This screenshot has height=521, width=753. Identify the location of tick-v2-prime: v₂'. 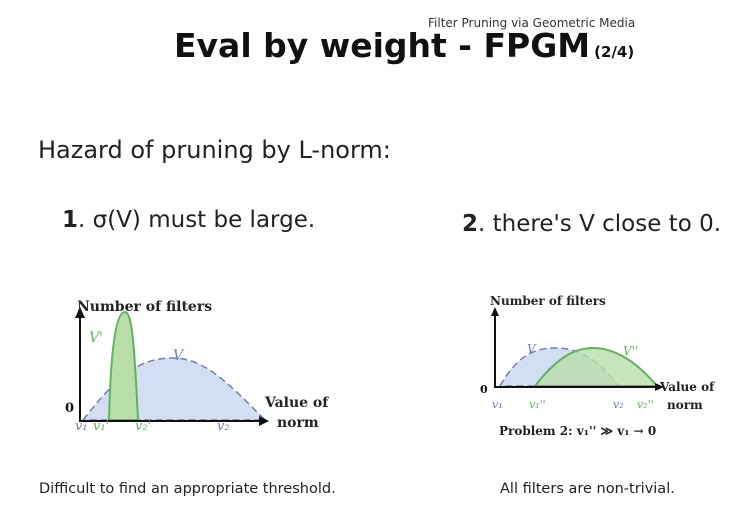
(143, 426).